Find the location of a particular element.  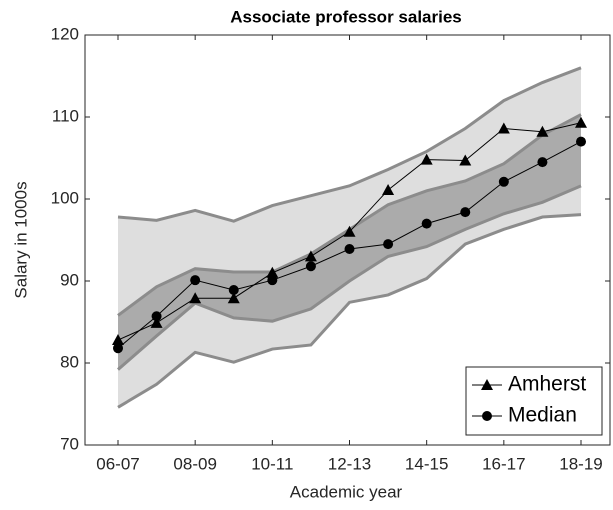

x-tick-label: 12-13 is located at coordinates (349, 463).